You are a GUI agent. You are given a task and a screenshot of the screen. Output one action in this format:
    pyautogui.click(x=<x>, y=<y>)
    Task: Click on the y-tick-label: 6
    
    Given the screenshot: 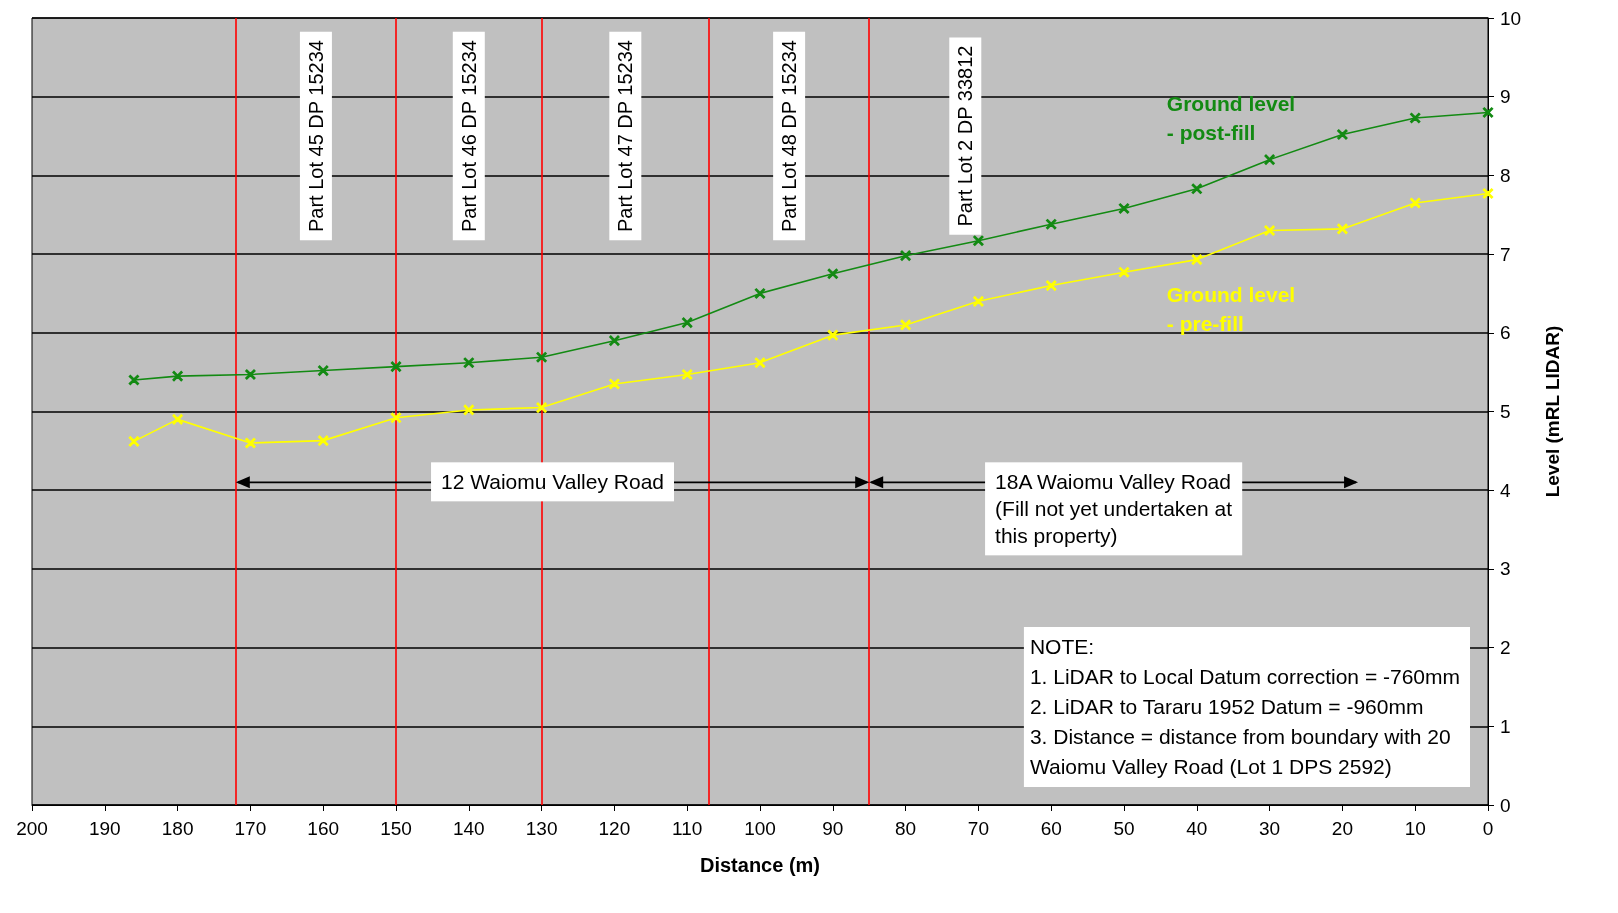 What is the action you would take?
    pyautogui.click(x=1505, y=333)
    